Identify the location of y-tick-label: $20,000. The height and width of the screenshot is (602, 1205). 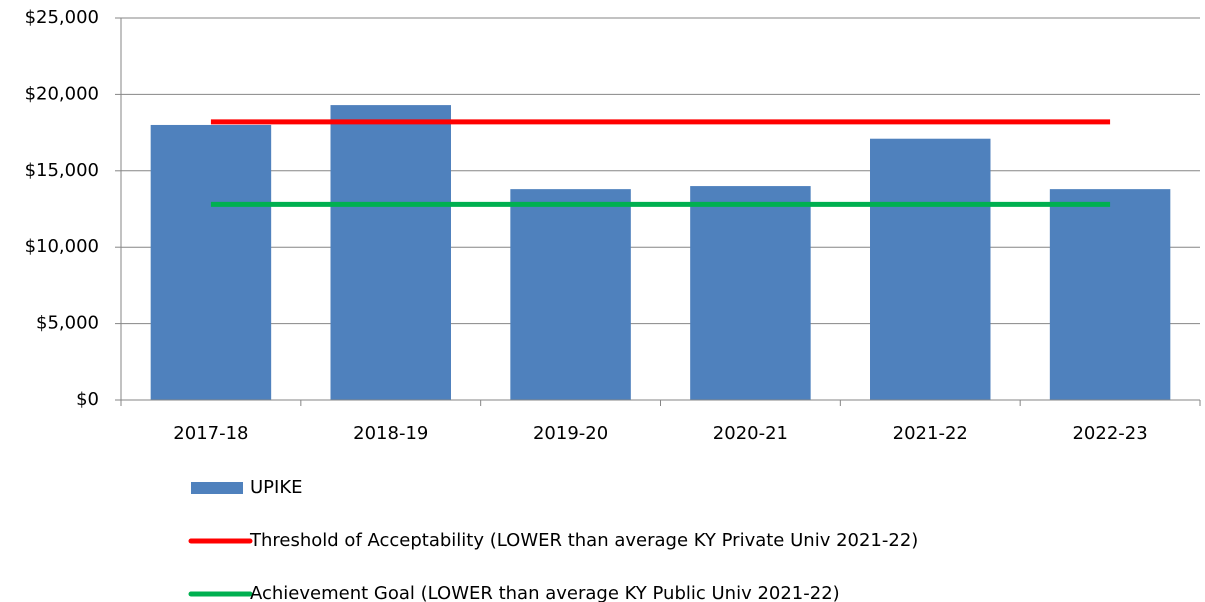
(62, 93).